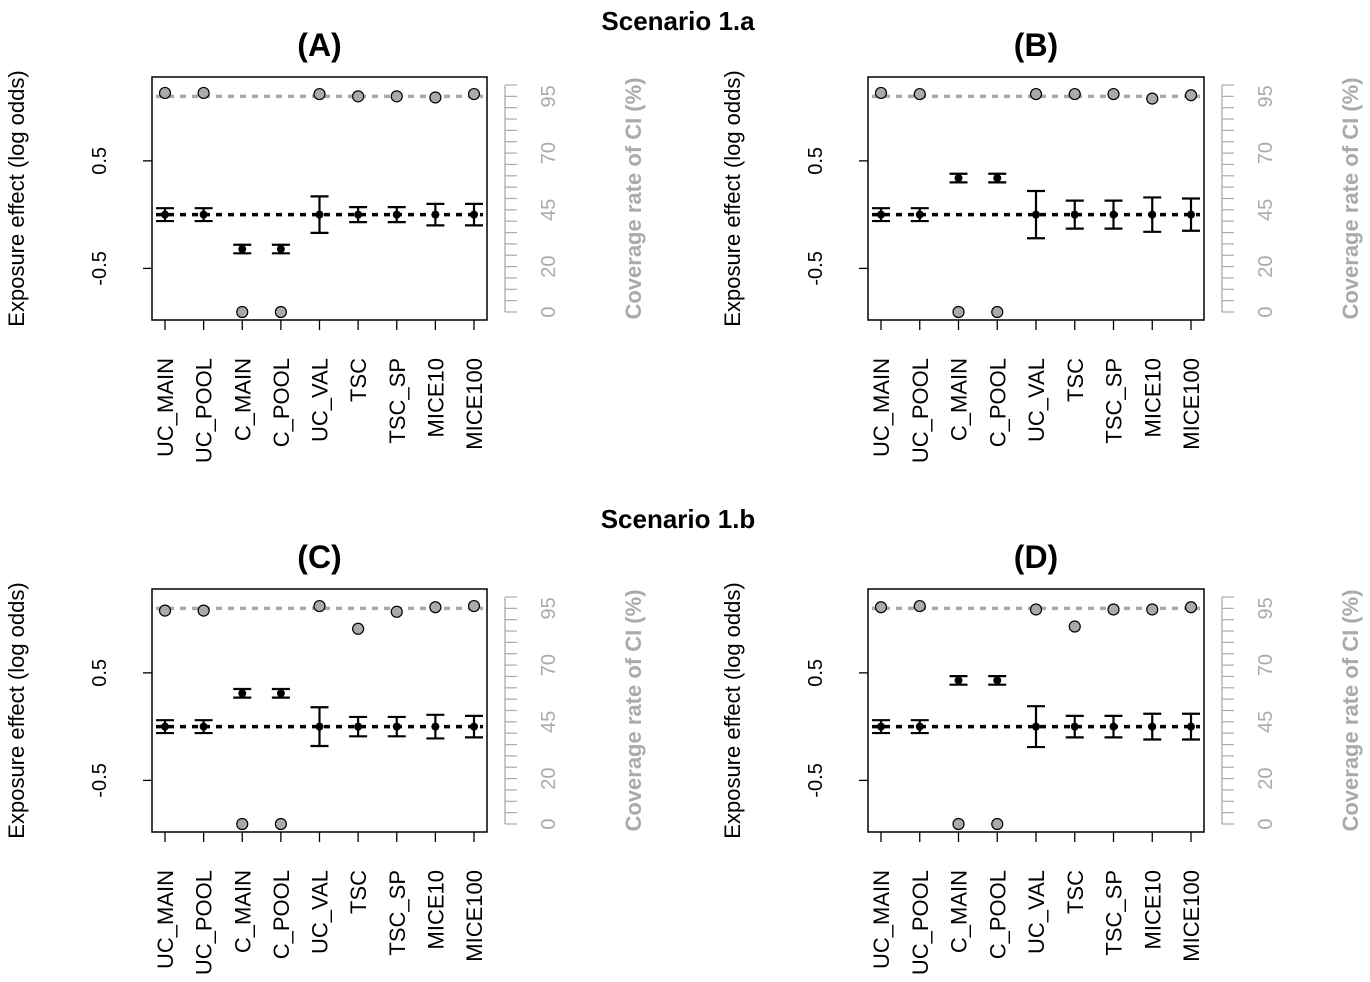 The image size is (1370, 982). Describe the element at coordinates (435, 909) in the screenshot. I see `x-tick-label: MICE10` at that location.